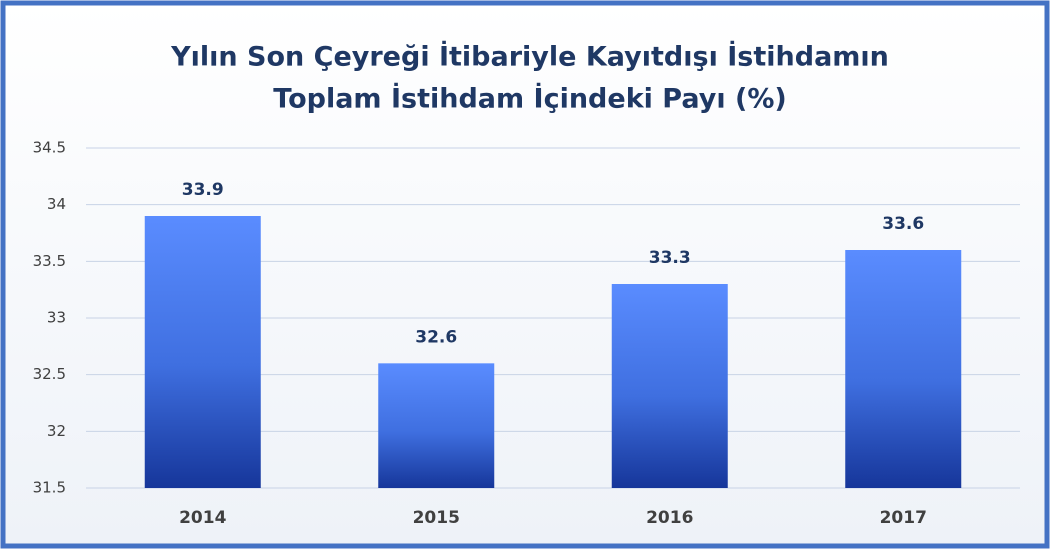 This screenshot has width=1050, height=549. Describe the element at coordinates (56, 431) in the screenshot. I see `y-tick-label: 32` at that location.